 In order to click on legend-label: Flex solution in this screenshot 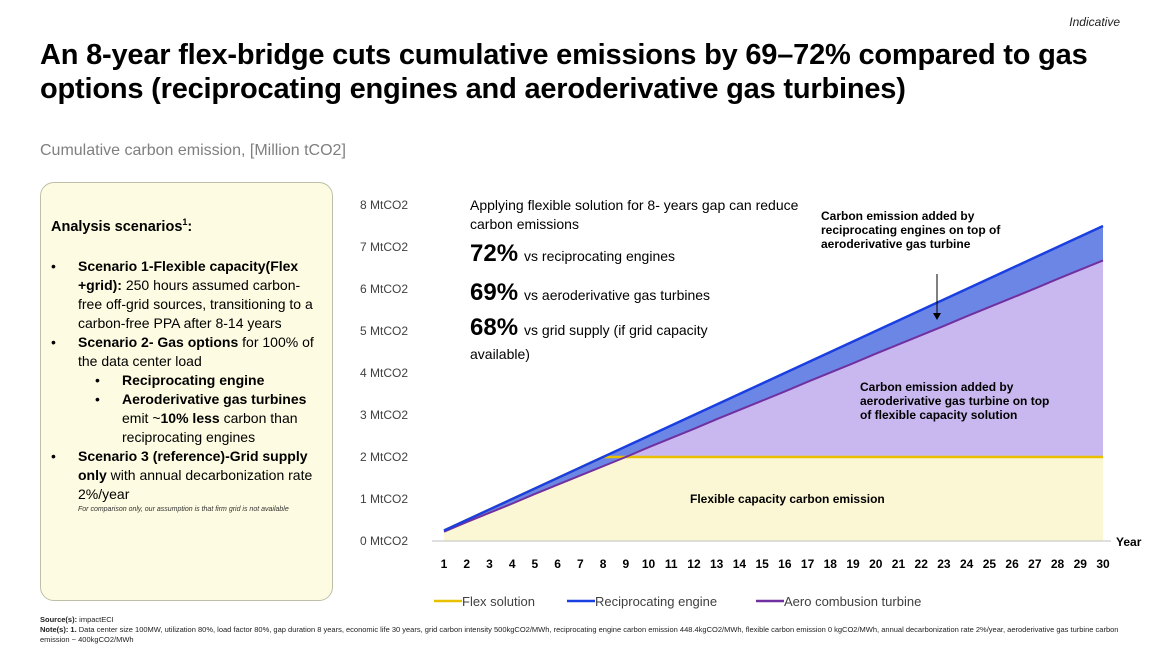, I will do `click(498, 601)`.